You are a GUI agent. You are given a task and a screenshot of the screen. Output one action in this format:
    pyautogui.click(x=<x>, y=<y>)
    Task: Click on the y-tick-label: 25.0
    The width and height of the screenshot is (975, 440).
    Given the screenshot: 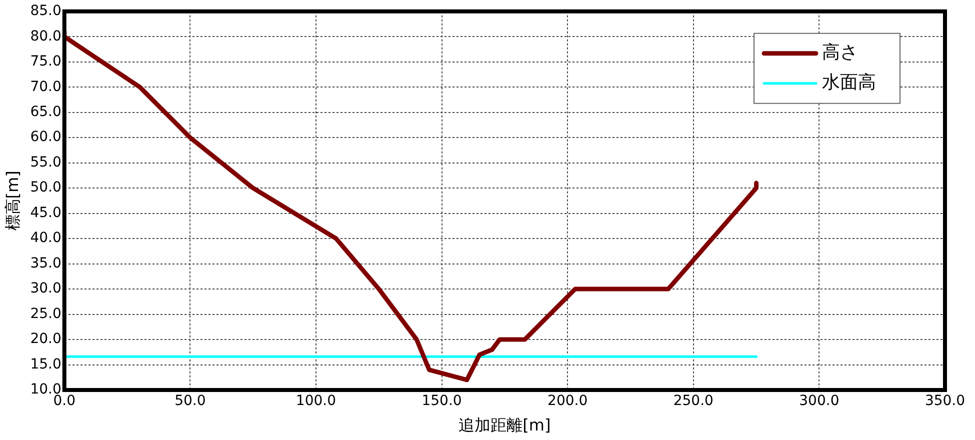 What is the action you would take?
    pyautogui.click(x=46, y=314)
    